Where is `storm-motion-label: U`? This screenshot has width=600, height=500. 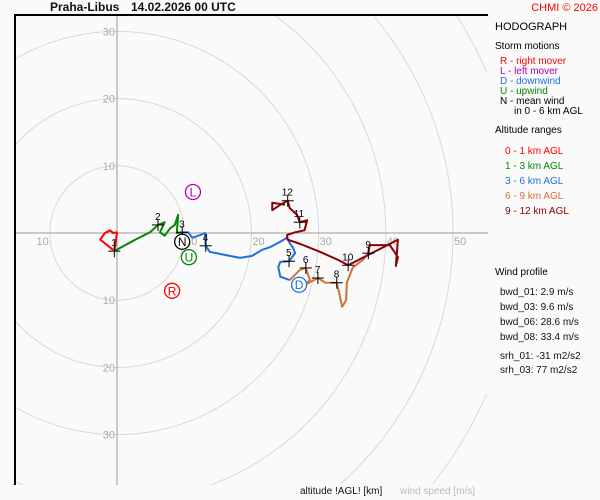
storm-motion-label: U is located at coordinates (189, 258).